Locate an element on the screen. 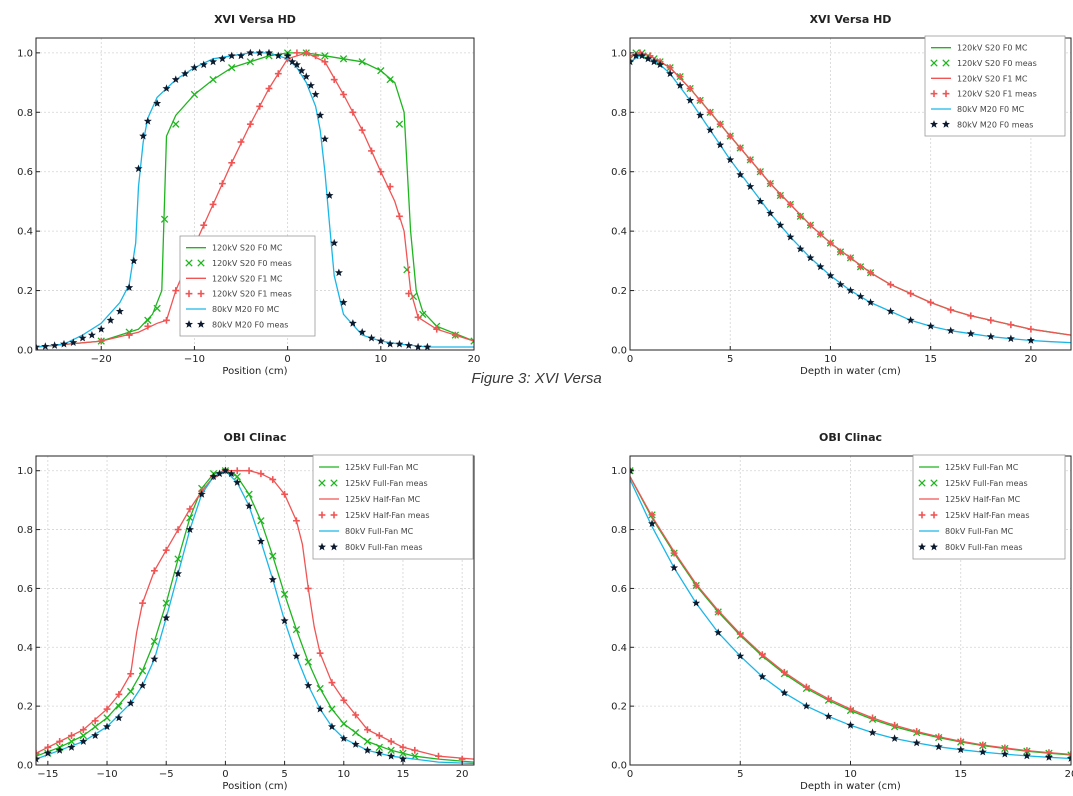 The height and width of the screenshot is (796, 1073). x-tick-label: 15 is located at coordinates (930, 359).